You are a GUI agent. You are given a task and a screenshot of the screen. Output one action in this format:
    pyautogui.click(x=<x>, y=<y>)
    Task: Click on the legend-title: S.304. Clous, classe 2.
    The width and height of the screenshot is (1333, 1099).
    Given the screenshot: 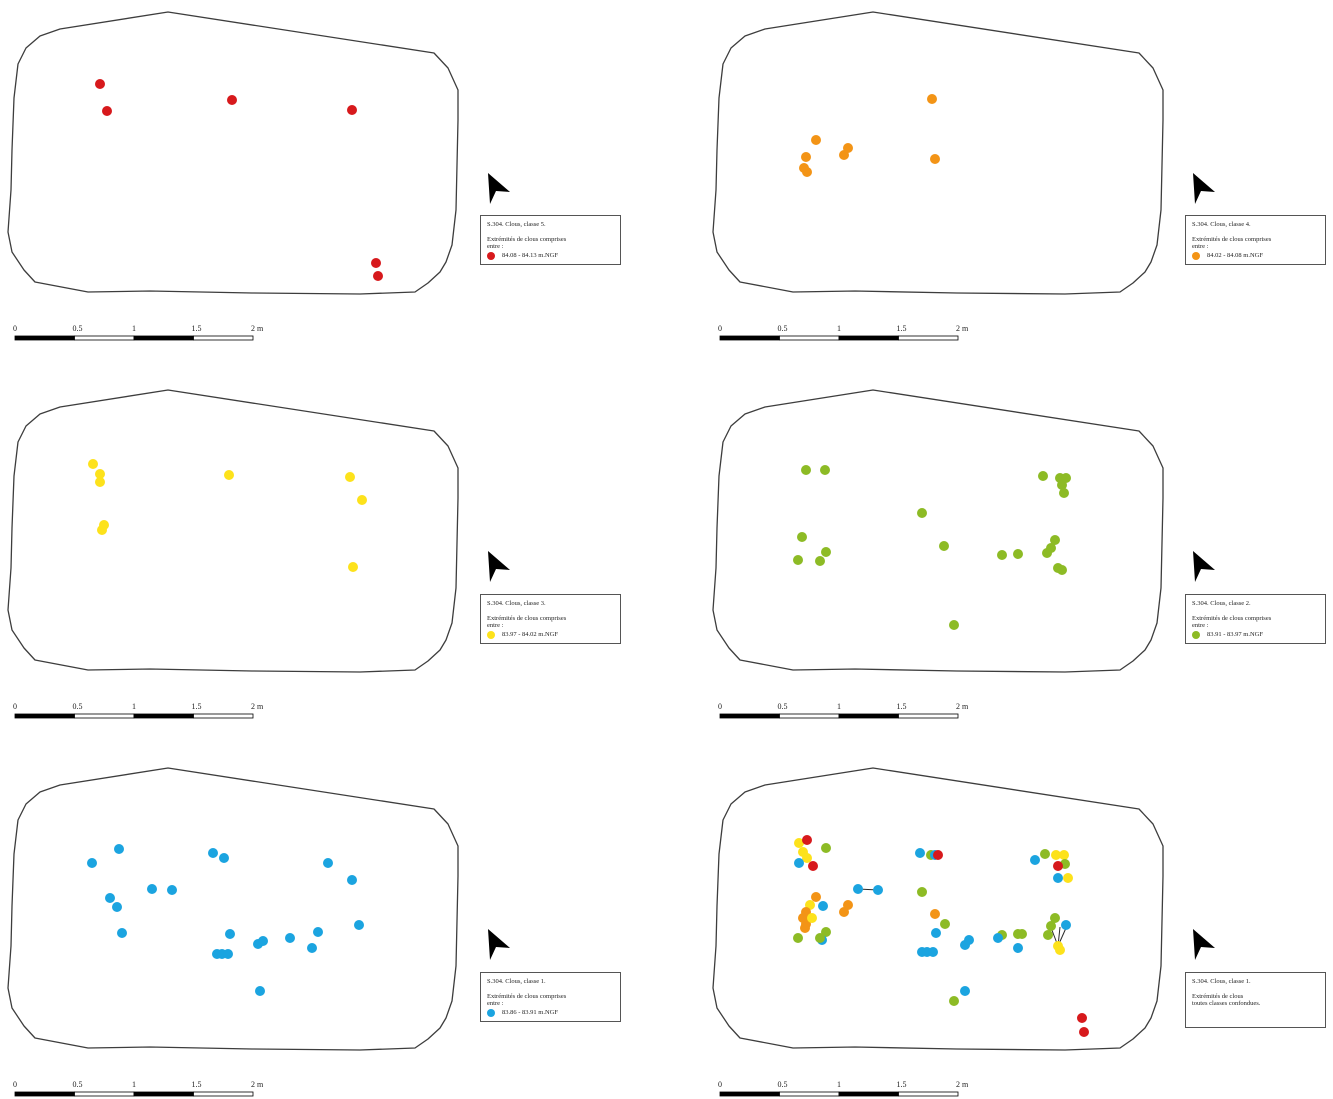 What is the action you would take?
    pyautogui.click(x=1221, y=603)
    